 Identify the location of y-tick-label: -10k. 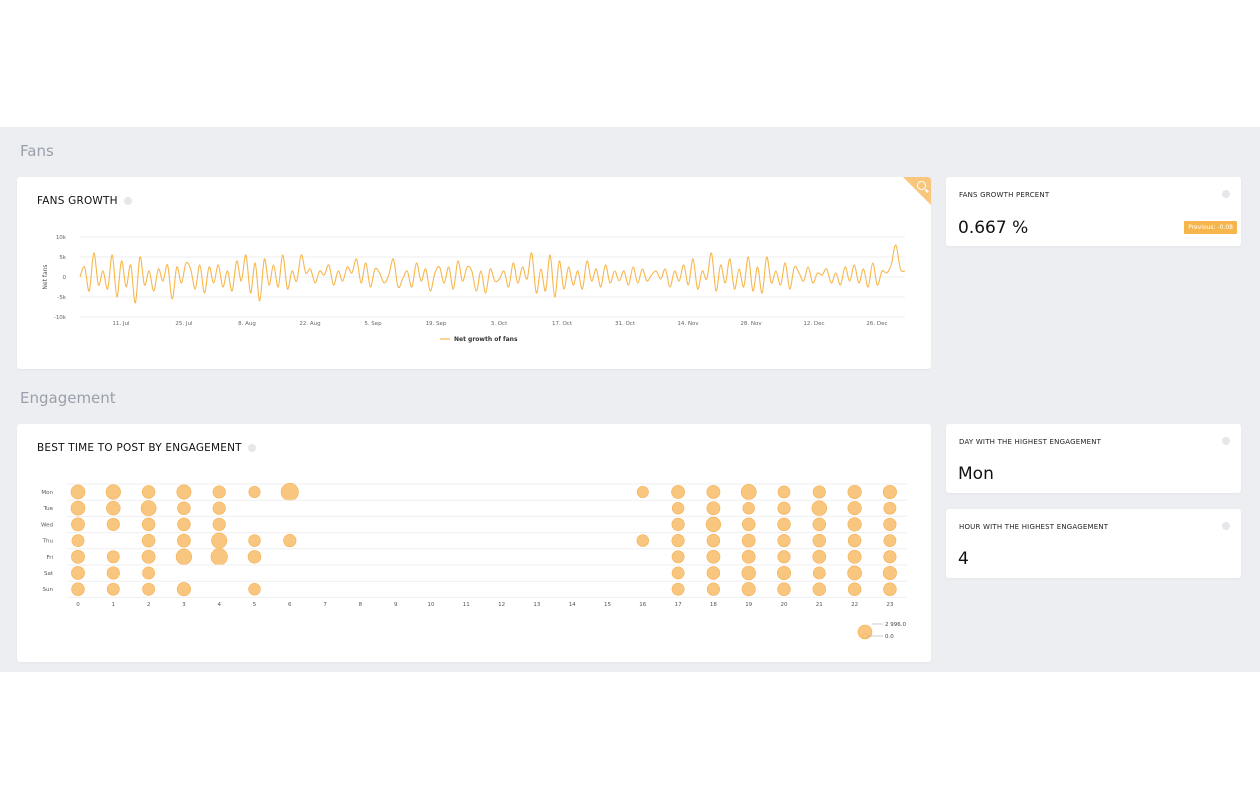
(60, 318).